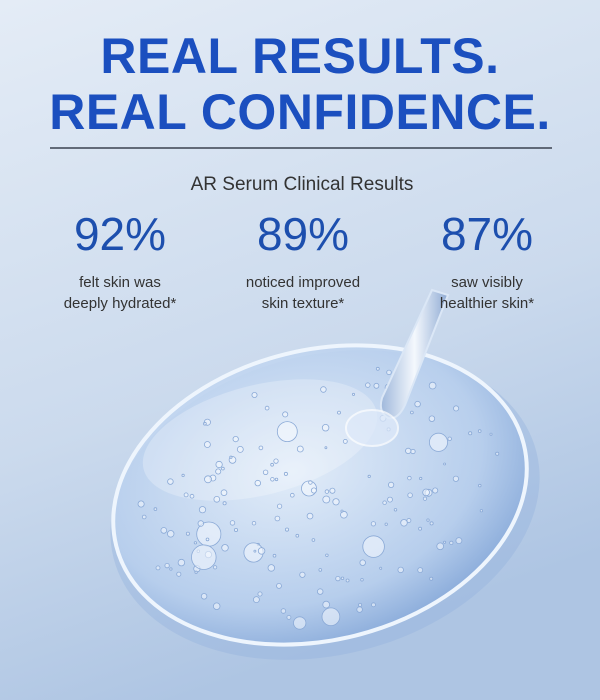 Image resolution: width=600 pixels, height=700 pixels. I want to click on stat-description: skin texture*, so click(303, 303).